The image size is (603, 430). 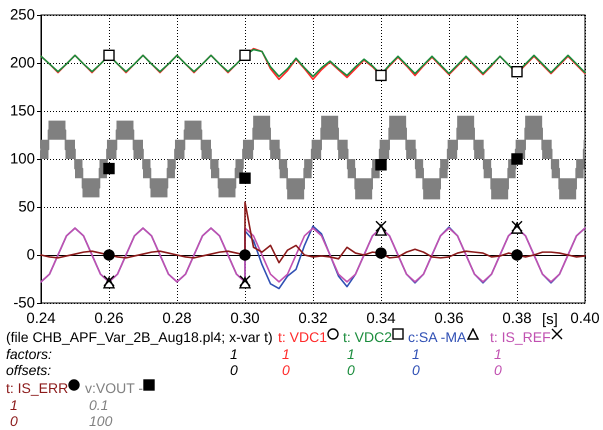 I want to click on x-tick-label: 0.34, so click(x=381, y=318).